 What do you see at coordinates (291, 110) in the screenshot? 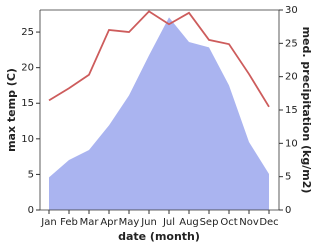
I see `y2-tick-label: 15` at bounding box center [291, 110].